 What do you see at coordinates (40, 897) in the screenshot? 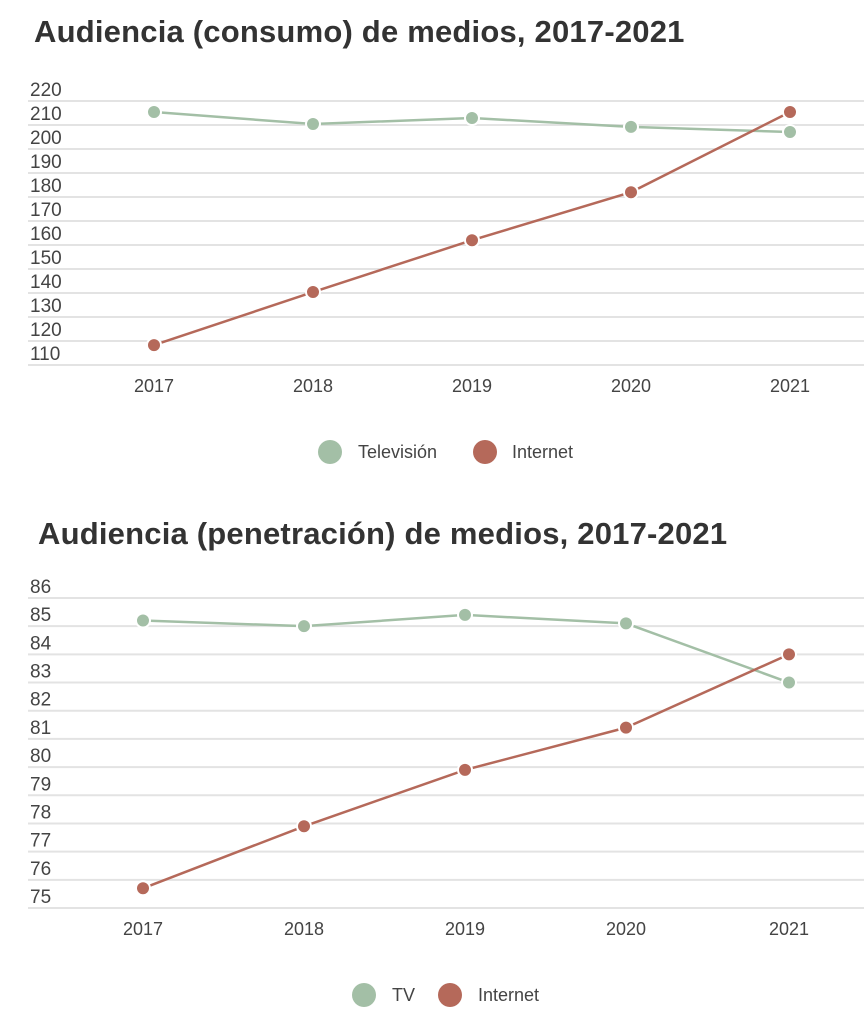
I see `y-tick-label: 75` at bounding box center [40, 897].